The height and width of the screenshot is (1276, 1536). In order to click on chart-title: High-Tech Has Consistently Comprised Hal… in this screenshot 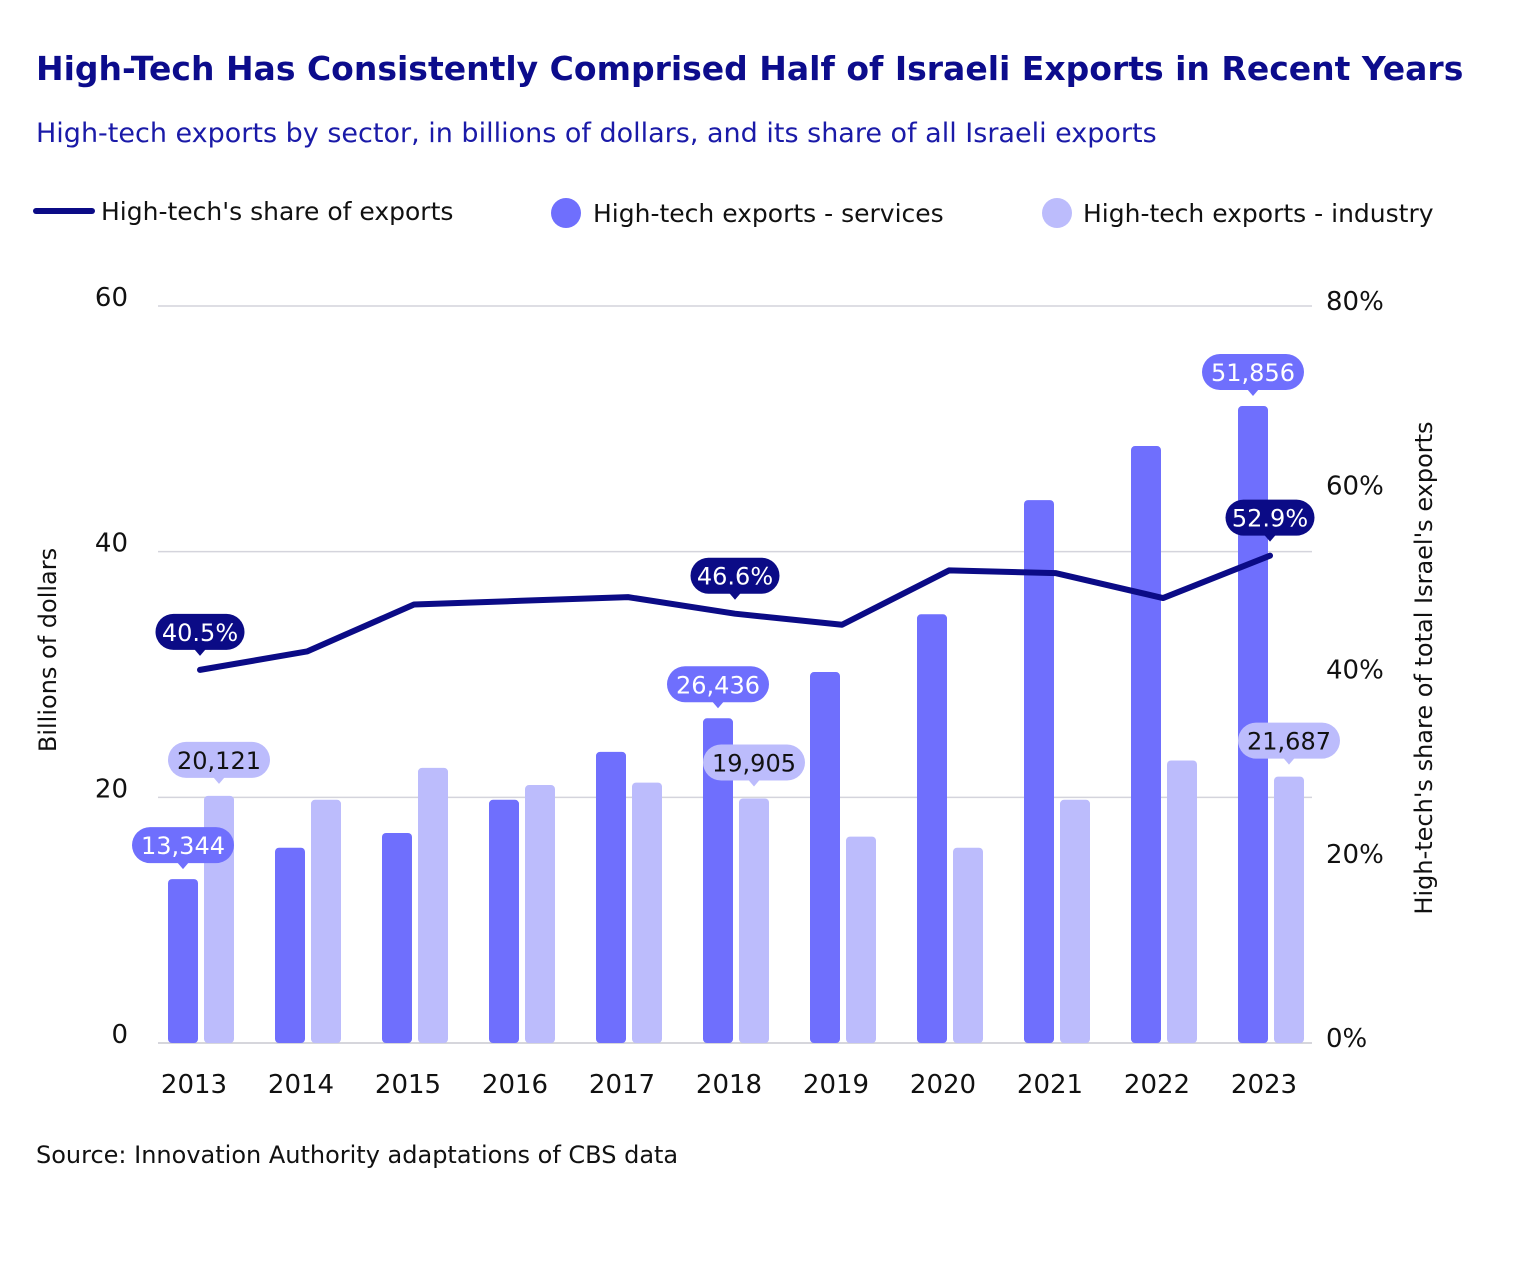, I will do `click(749, 68)`.